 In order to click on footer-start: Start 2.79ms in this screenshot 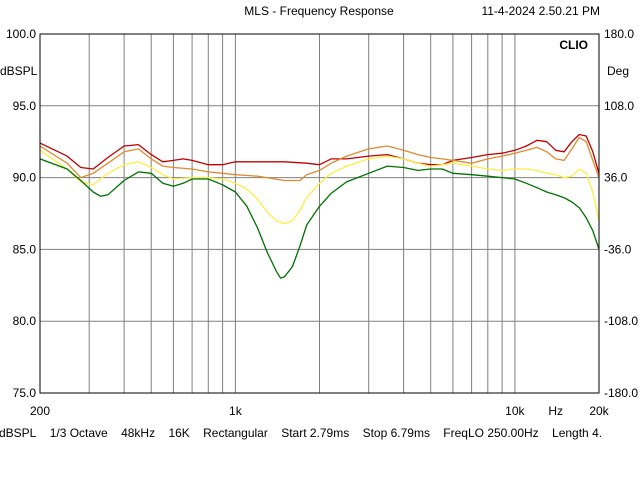, I will do `click(315, 433)`.